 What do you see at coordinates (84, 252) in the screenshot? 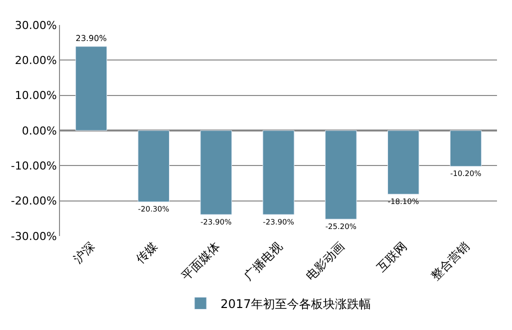
I see `x-tick-label: 沪深` at bounding box center [84, 252].